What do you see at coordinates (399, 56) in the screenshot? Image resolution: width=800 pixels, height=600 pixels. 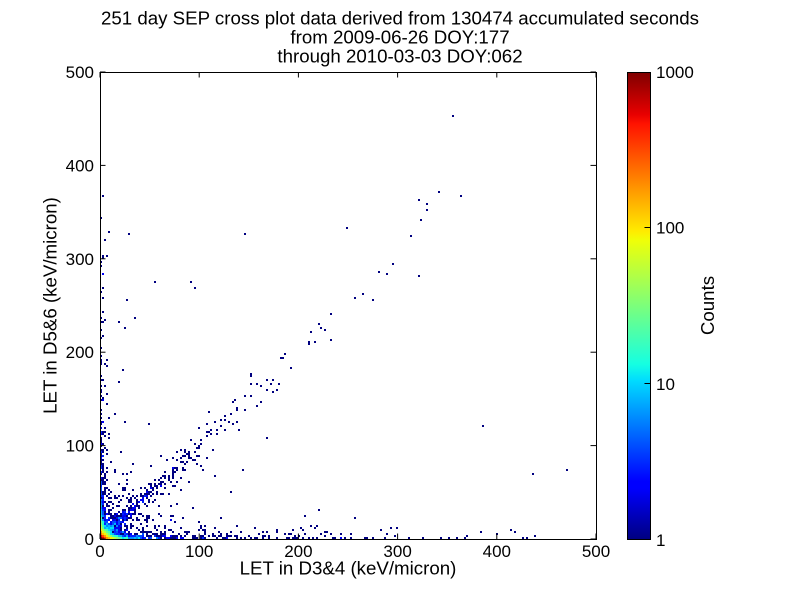 I see `svg-text: through 2010-03-03 DOY:062` at bounding box center [399, 56].